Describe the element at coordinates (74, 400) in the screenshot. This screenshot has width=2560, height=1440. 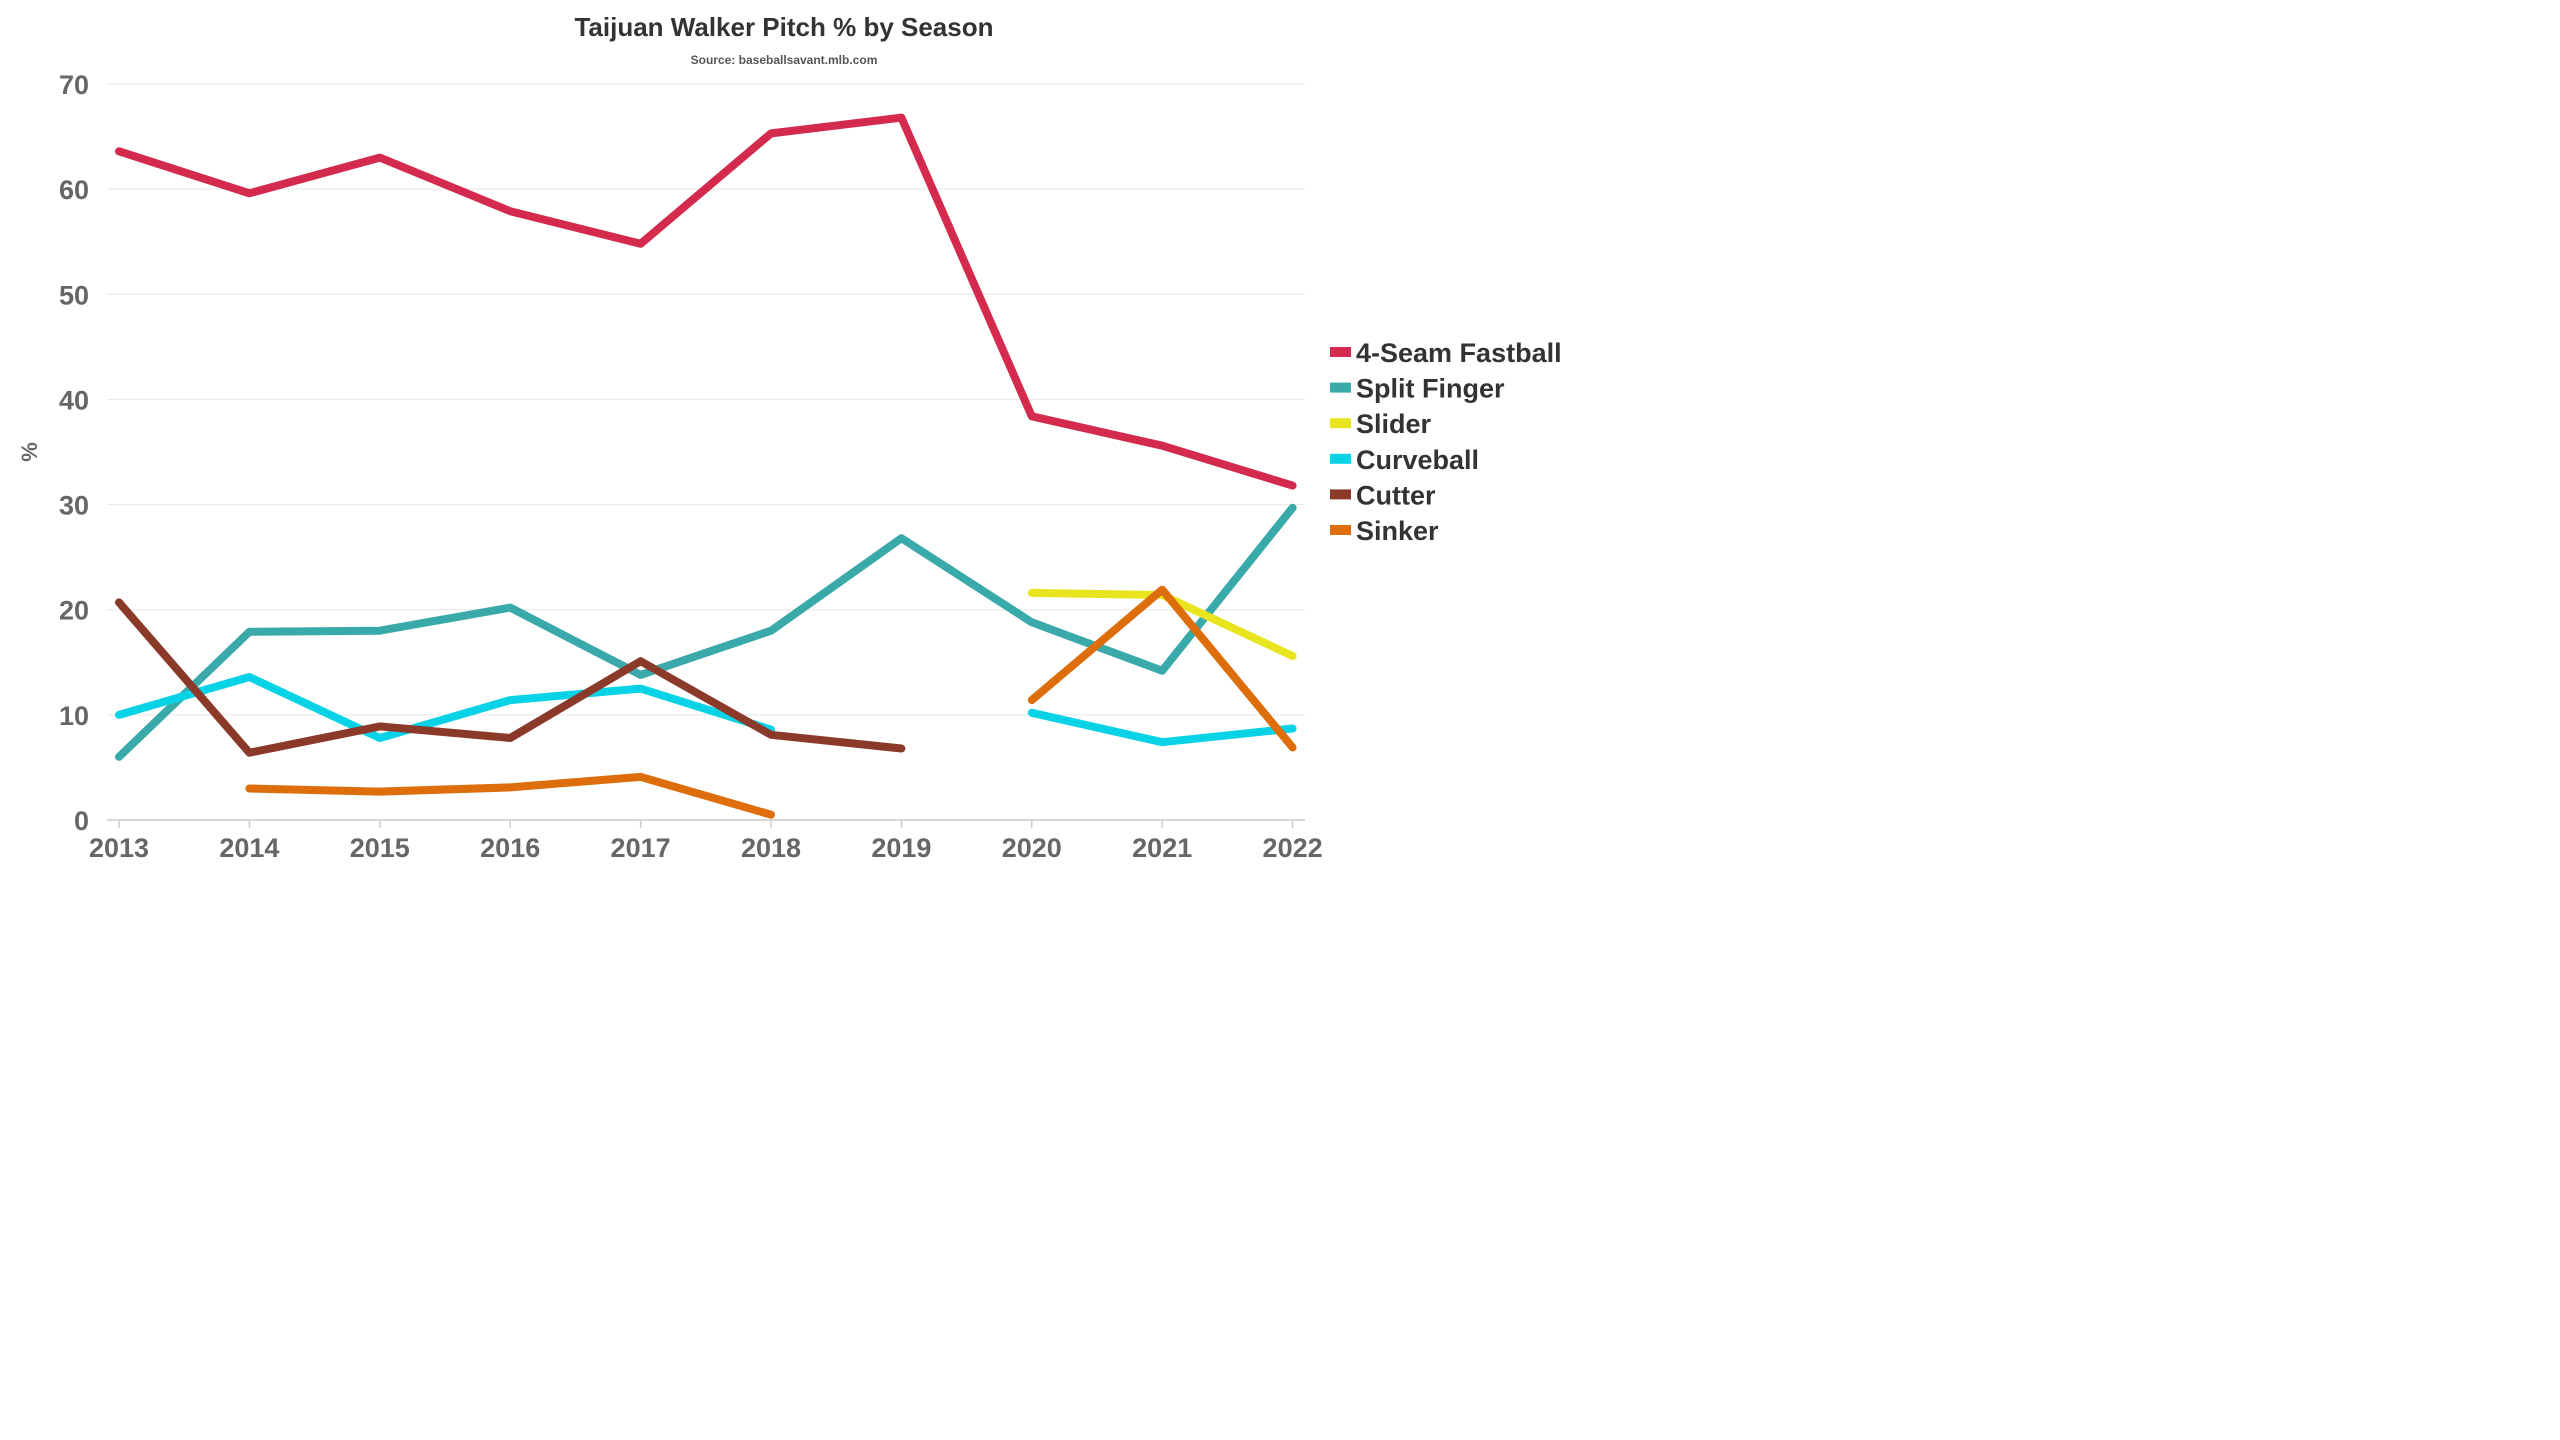
I see `y-tick-label: 40` at that location.